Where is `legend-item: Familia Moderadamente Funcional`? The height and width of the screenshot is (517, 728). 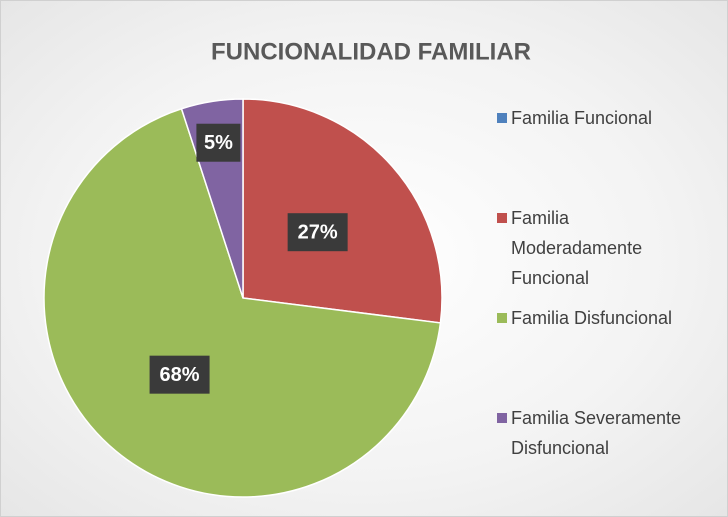 legend-item: Familia Moderadamente Funcional is located at coordinates (592, 248).